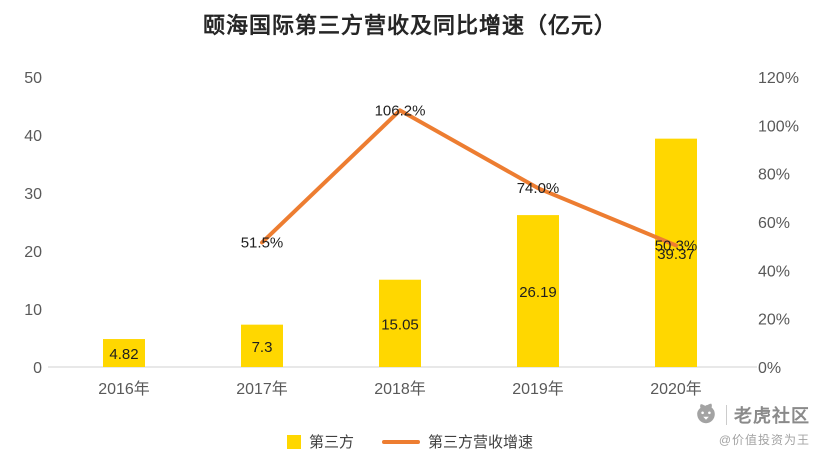  Describe the element at coordinates (409, 25) in the screenshot. I see `chart-title: 颐海国际第三方营收及同比增速（亿元）` at that location.